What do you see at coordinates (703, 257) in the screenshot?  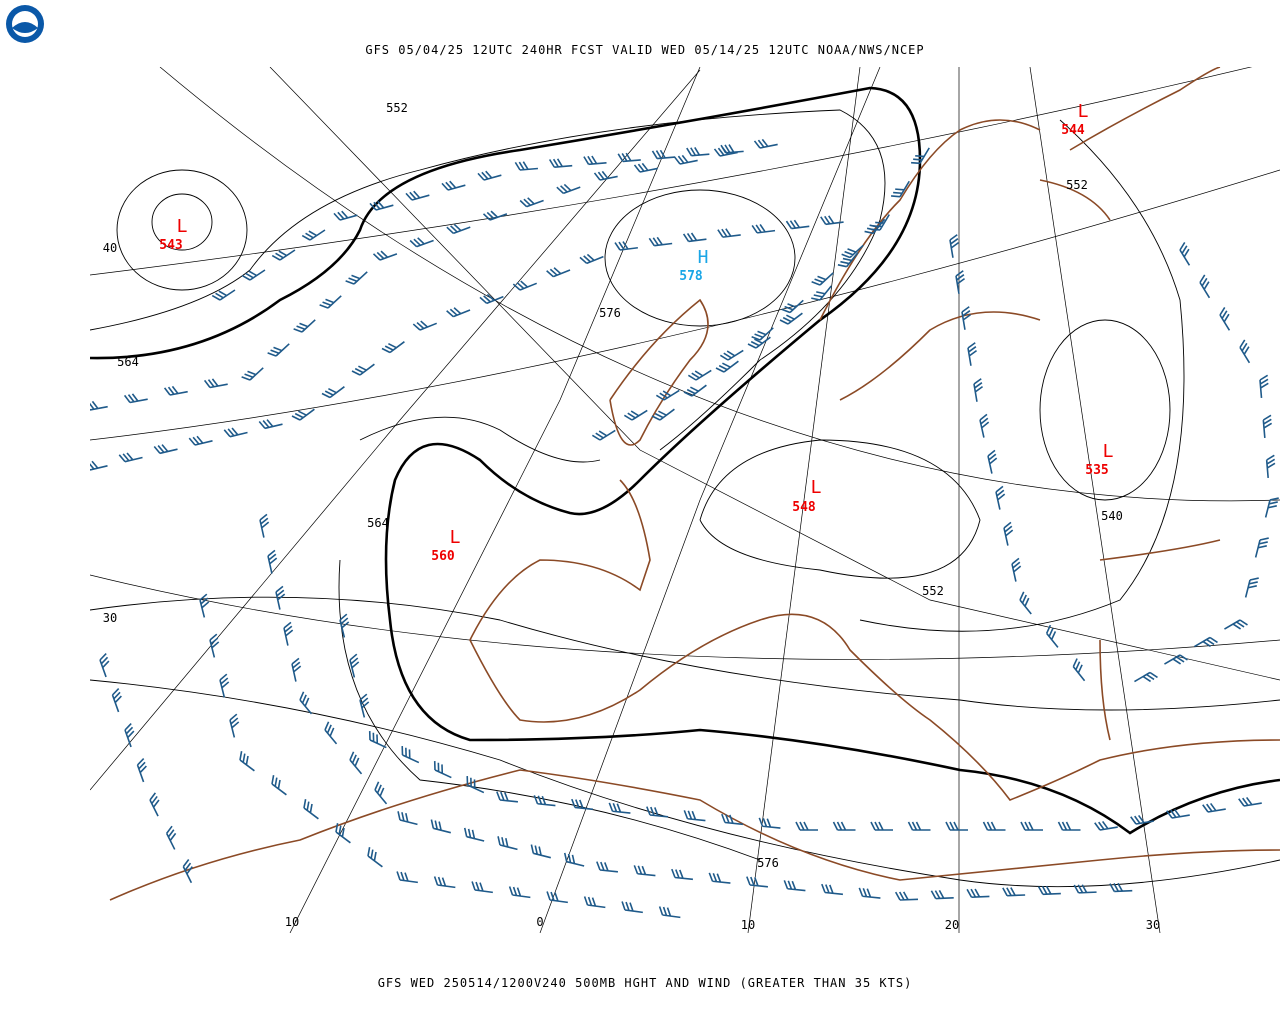 I see `system-letter: H` at bounding box center [703, 257].